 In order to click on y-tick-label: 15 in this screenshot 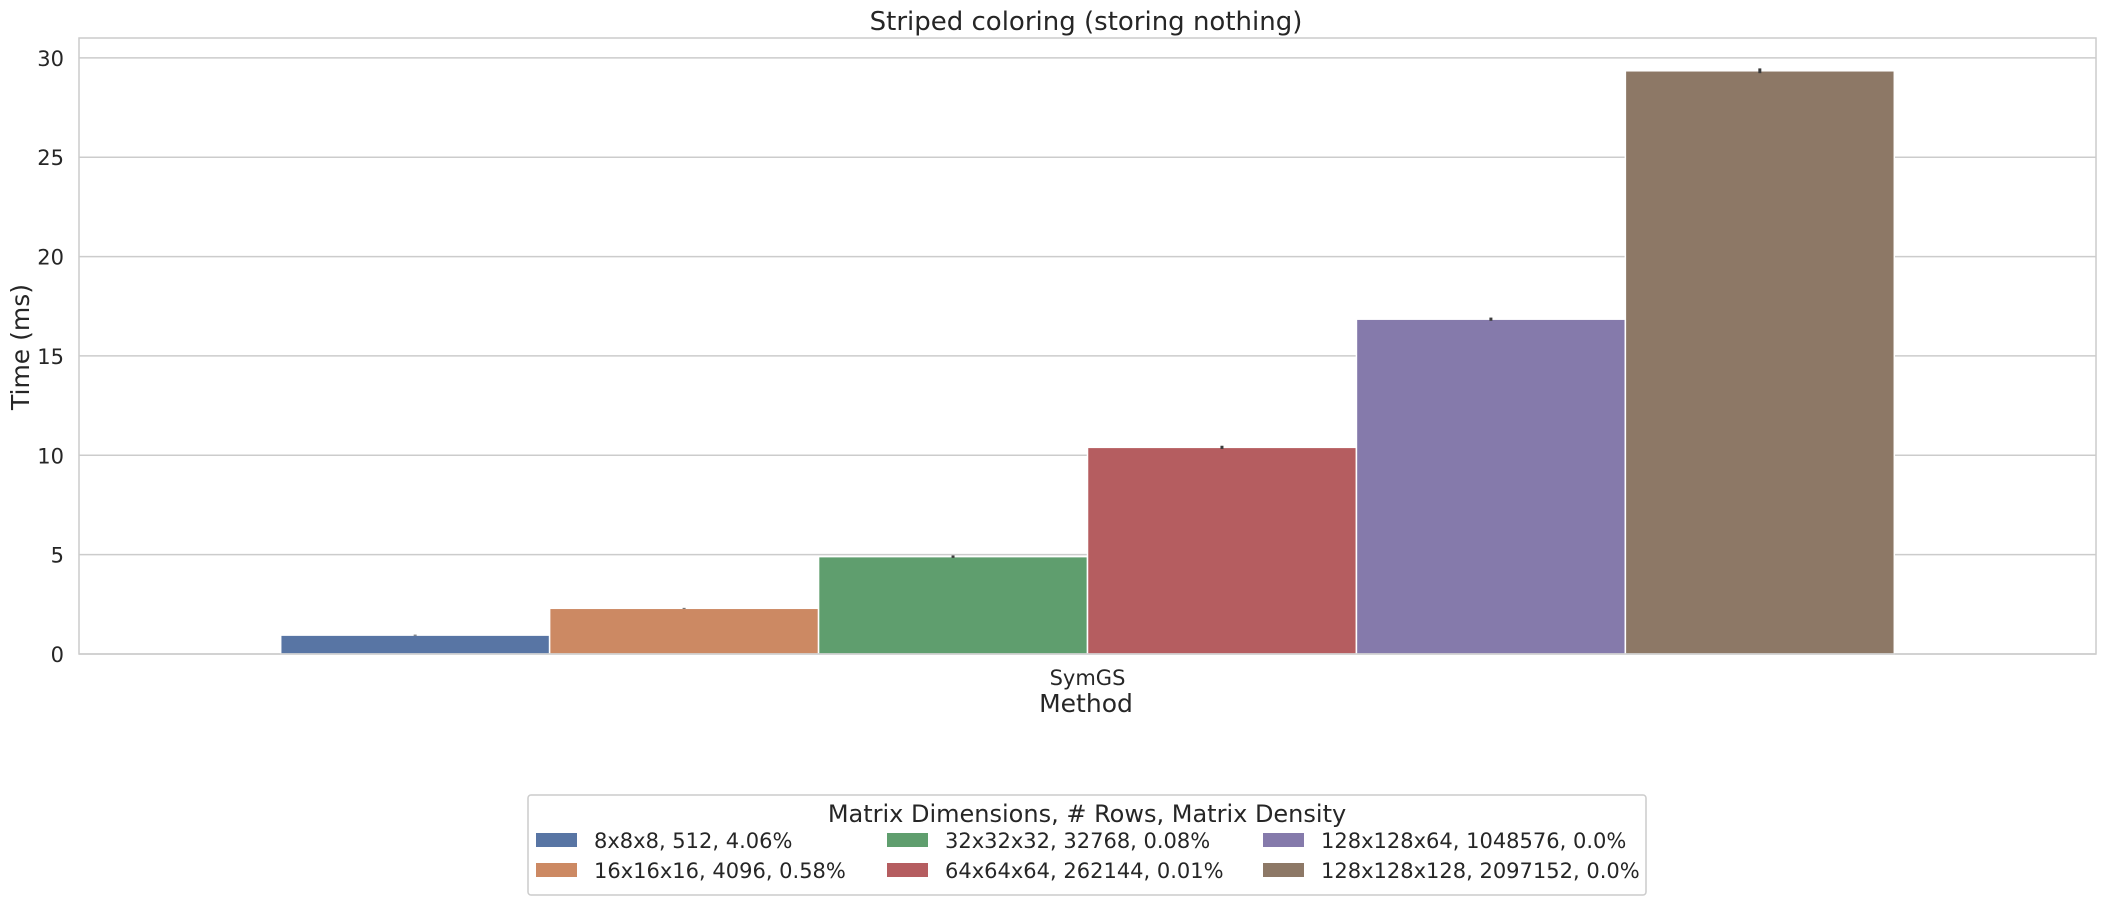, I will do `click(50, 357)`.